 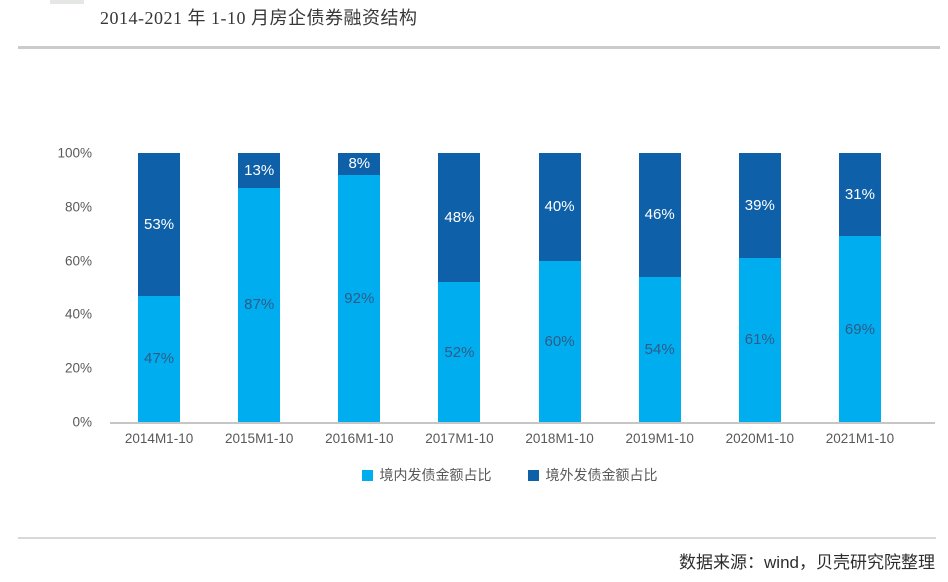 I want to click on overseas-value-label: 13%, so click(x=259, y=170).